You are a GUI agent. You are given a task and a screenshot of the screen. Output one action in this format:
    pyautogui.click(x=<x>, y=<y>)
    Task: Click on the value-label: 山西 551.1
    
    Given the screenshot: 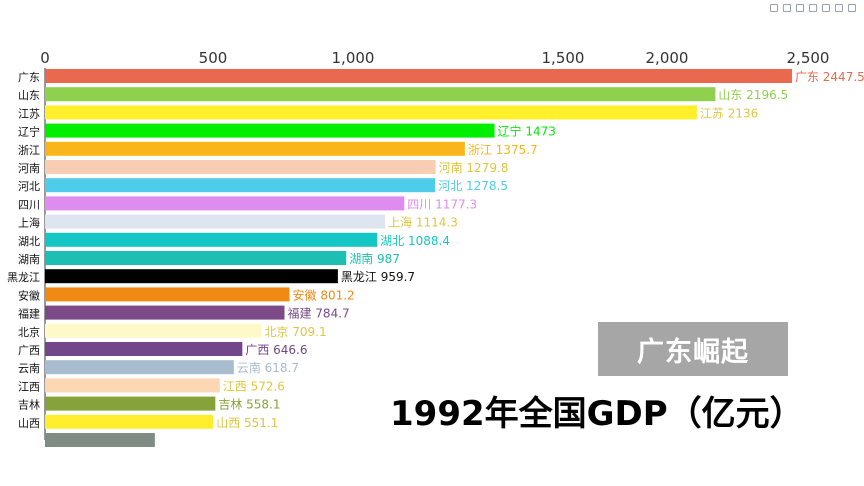 What is the action you would take?
    pyautogui.click(x=247, y=423)
    